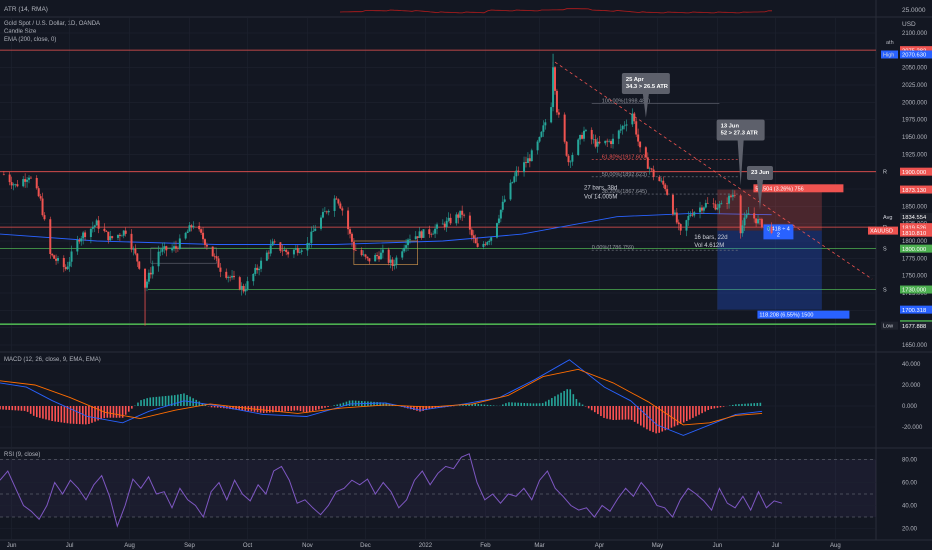 Image resolution: width=932 pixels, height=550 pixels. Describe the element at coordinates (26, 9) in the screenshot. I see `atr-label: ATR (14, RMA)` at that location.